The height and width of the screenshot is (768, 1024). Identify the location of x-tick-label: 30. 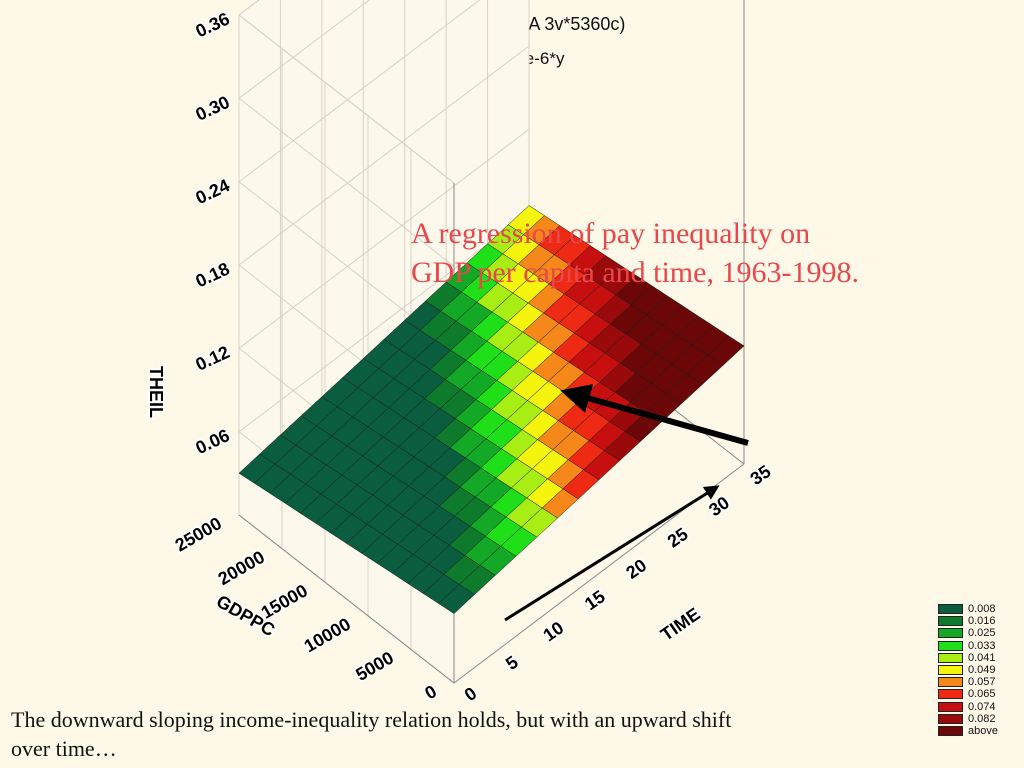
(719, 506).